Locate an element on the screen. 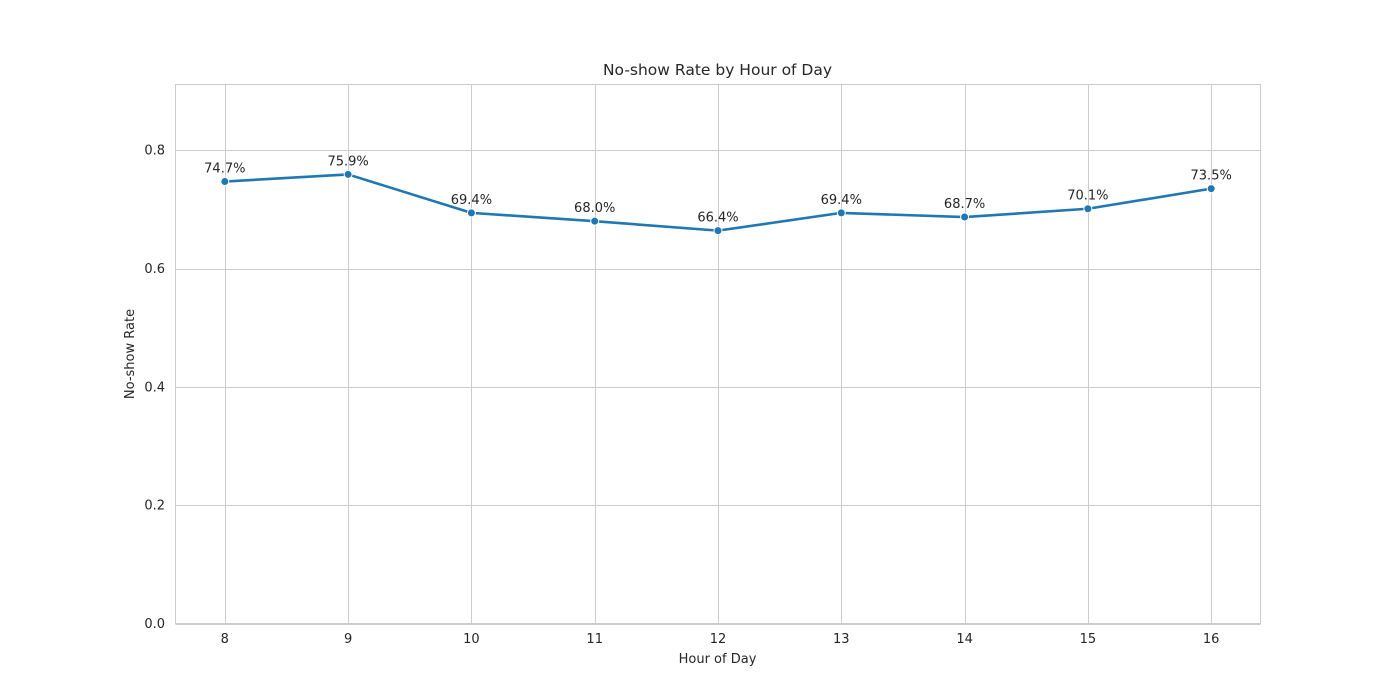 The height and width of the screenshot is (700, 1400). y-axis-label: No-show Rate is located at coordinates (130, 354).